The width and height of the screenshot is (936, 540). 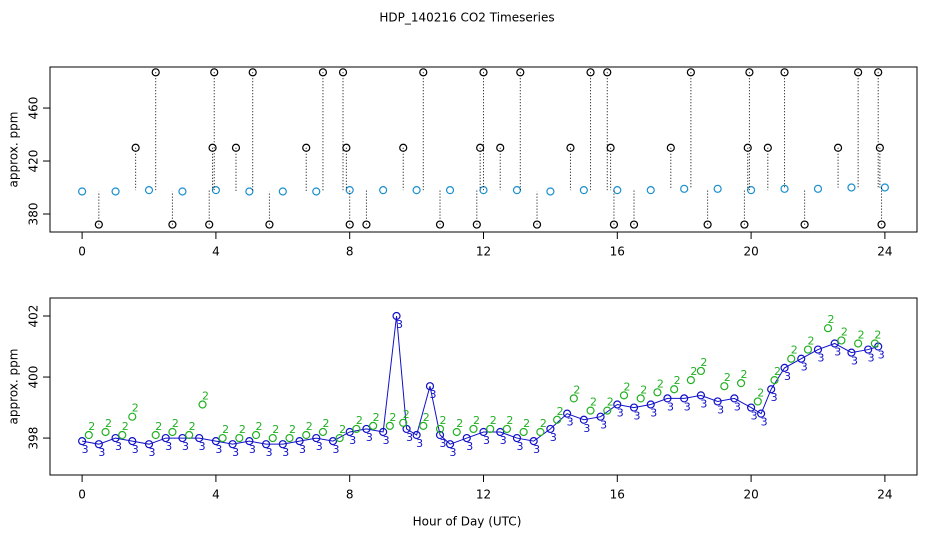 I want to click on y-tick-label: 420, so click(x=34, y=161).